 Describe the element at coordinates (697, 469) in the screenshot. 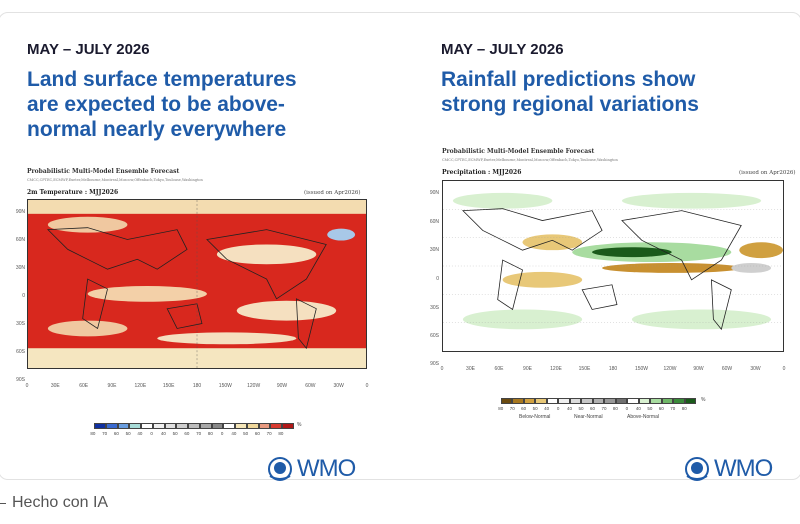

I see `wmo-emblem-icon` at that location.